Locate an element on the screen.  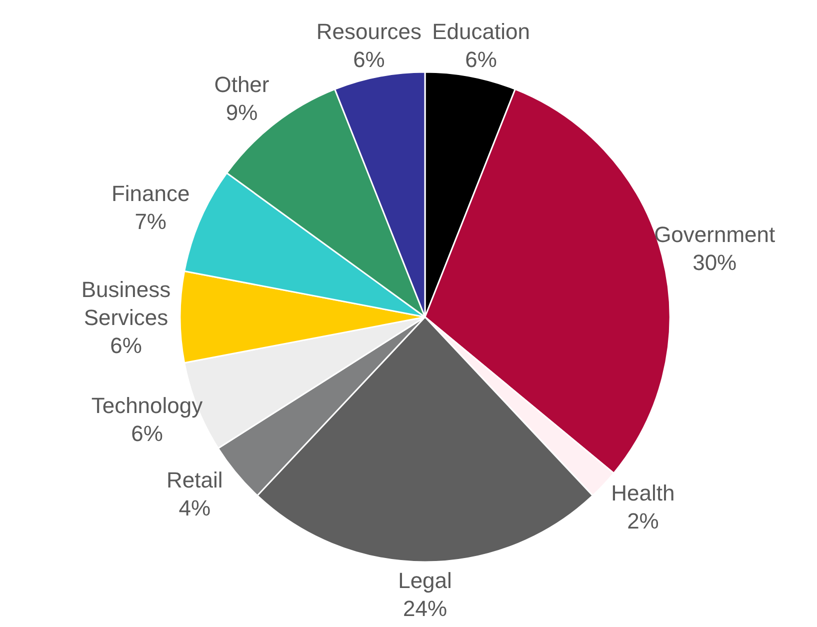
data-label: 4% is located at coordinates (194, 507).